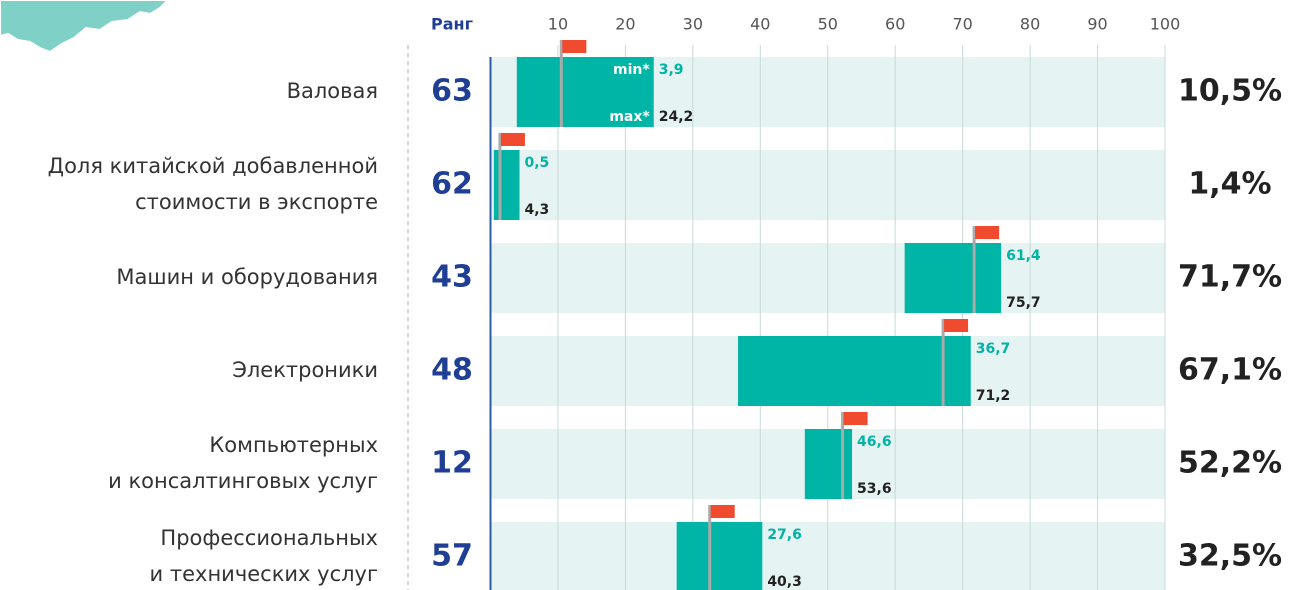  What do you see at coordinates (895, 24) in the screenshot?
I see `x-tick-label: 60` at bounding box center [895, 24].